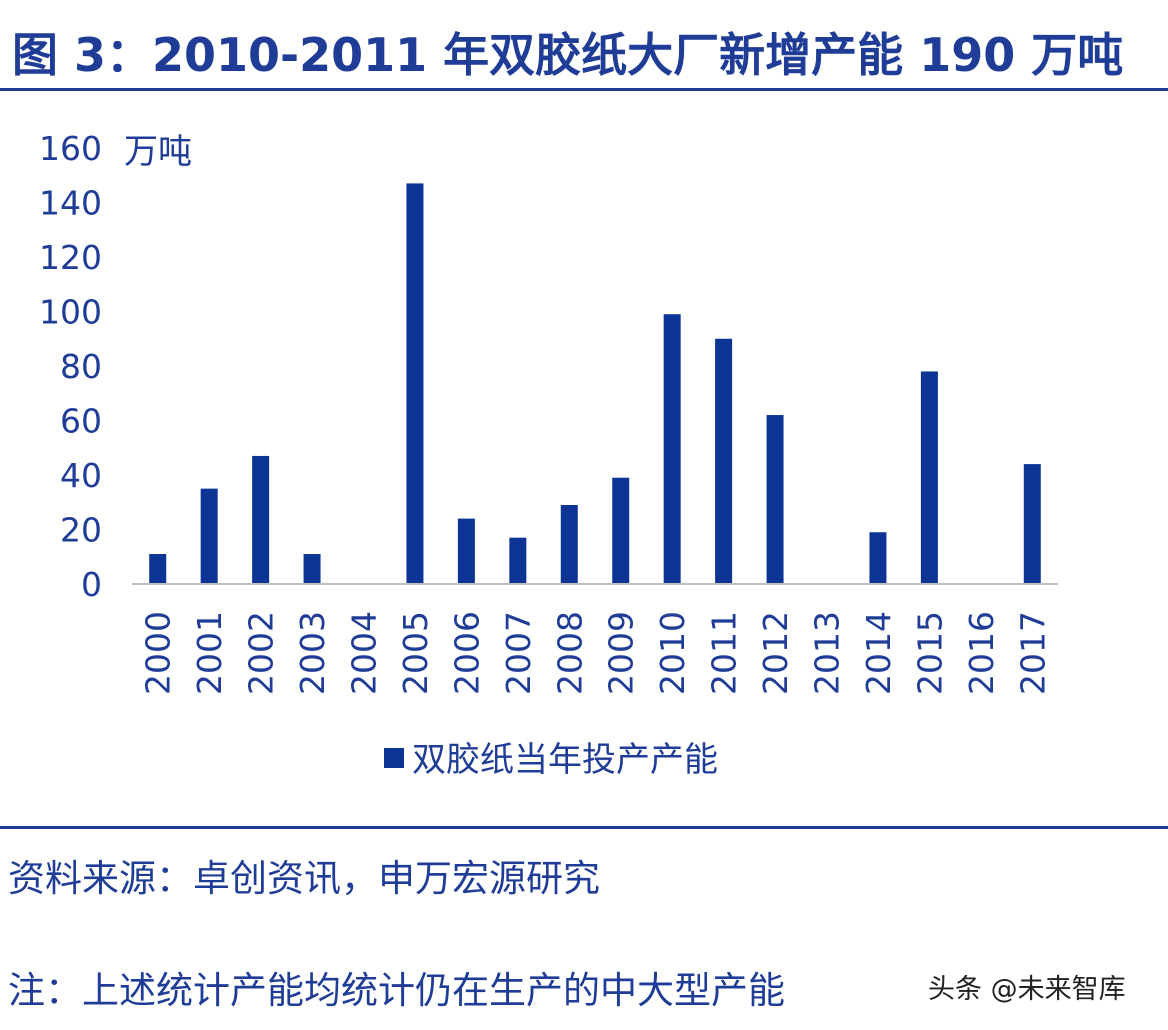 This screenshot has width=1168, height=1030. I want to click on x-tick-label: 2006, so click(466, 653).